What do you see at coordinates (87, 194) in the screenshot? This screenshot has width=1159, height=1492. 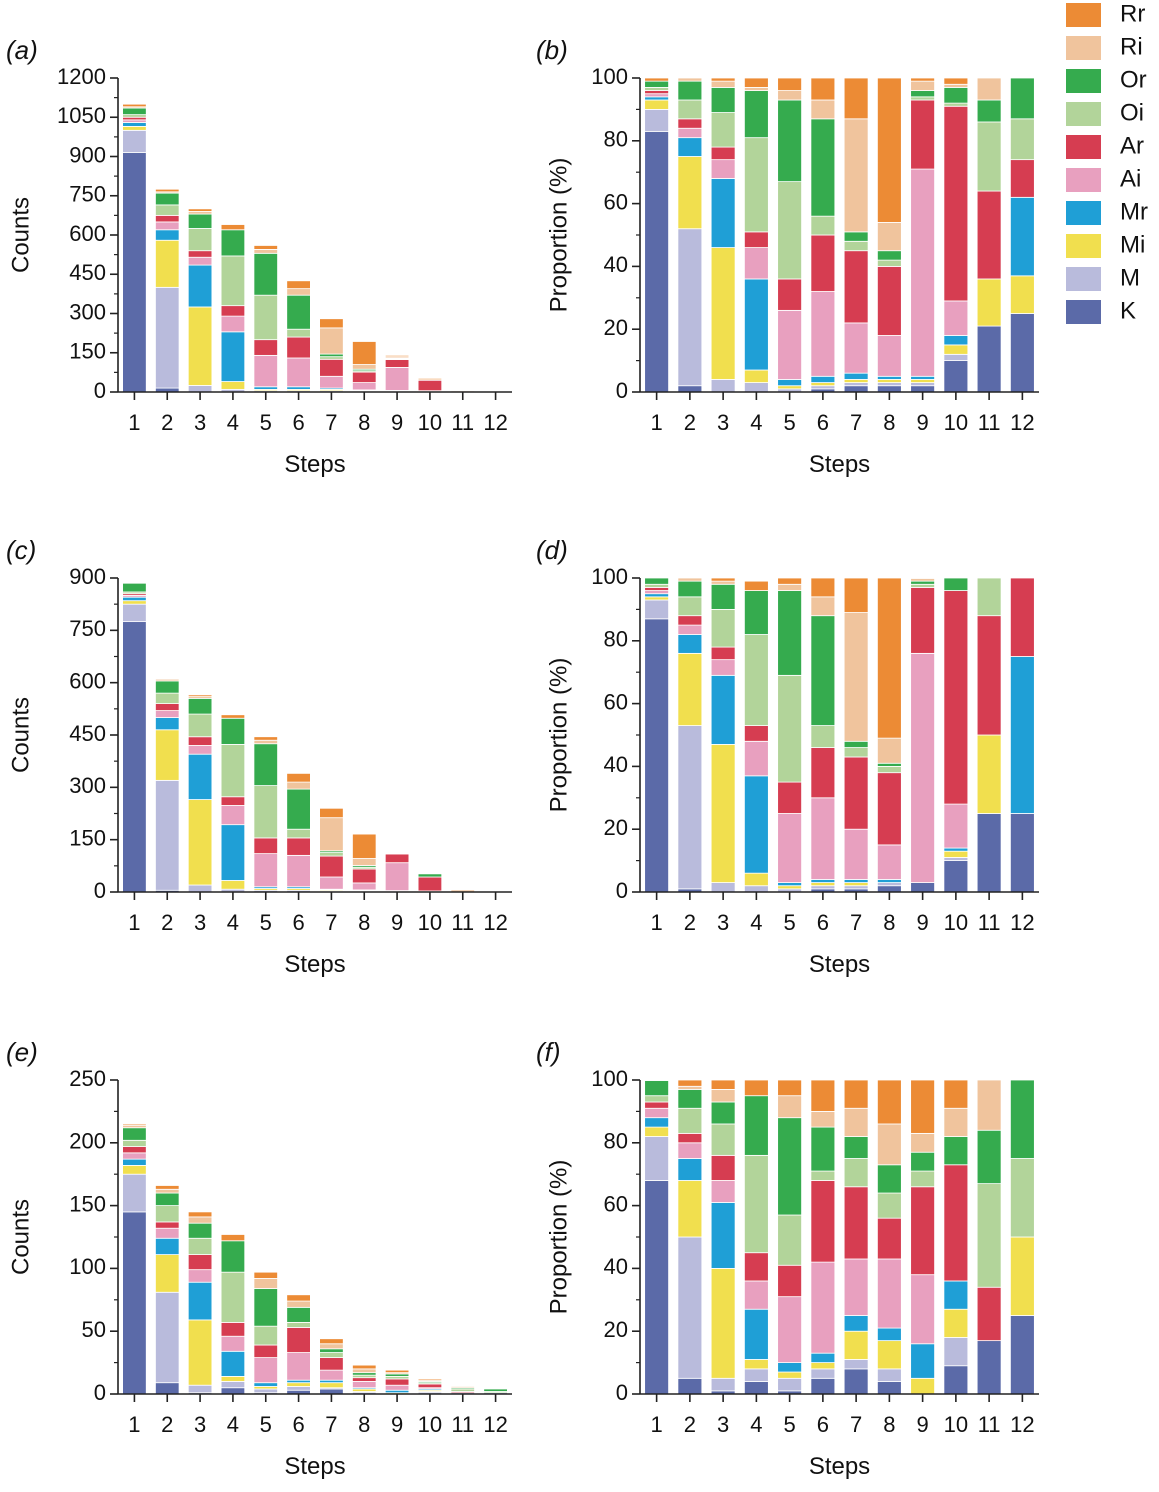 I see `y-tick-label: 750` at bounding box center [87, 194].